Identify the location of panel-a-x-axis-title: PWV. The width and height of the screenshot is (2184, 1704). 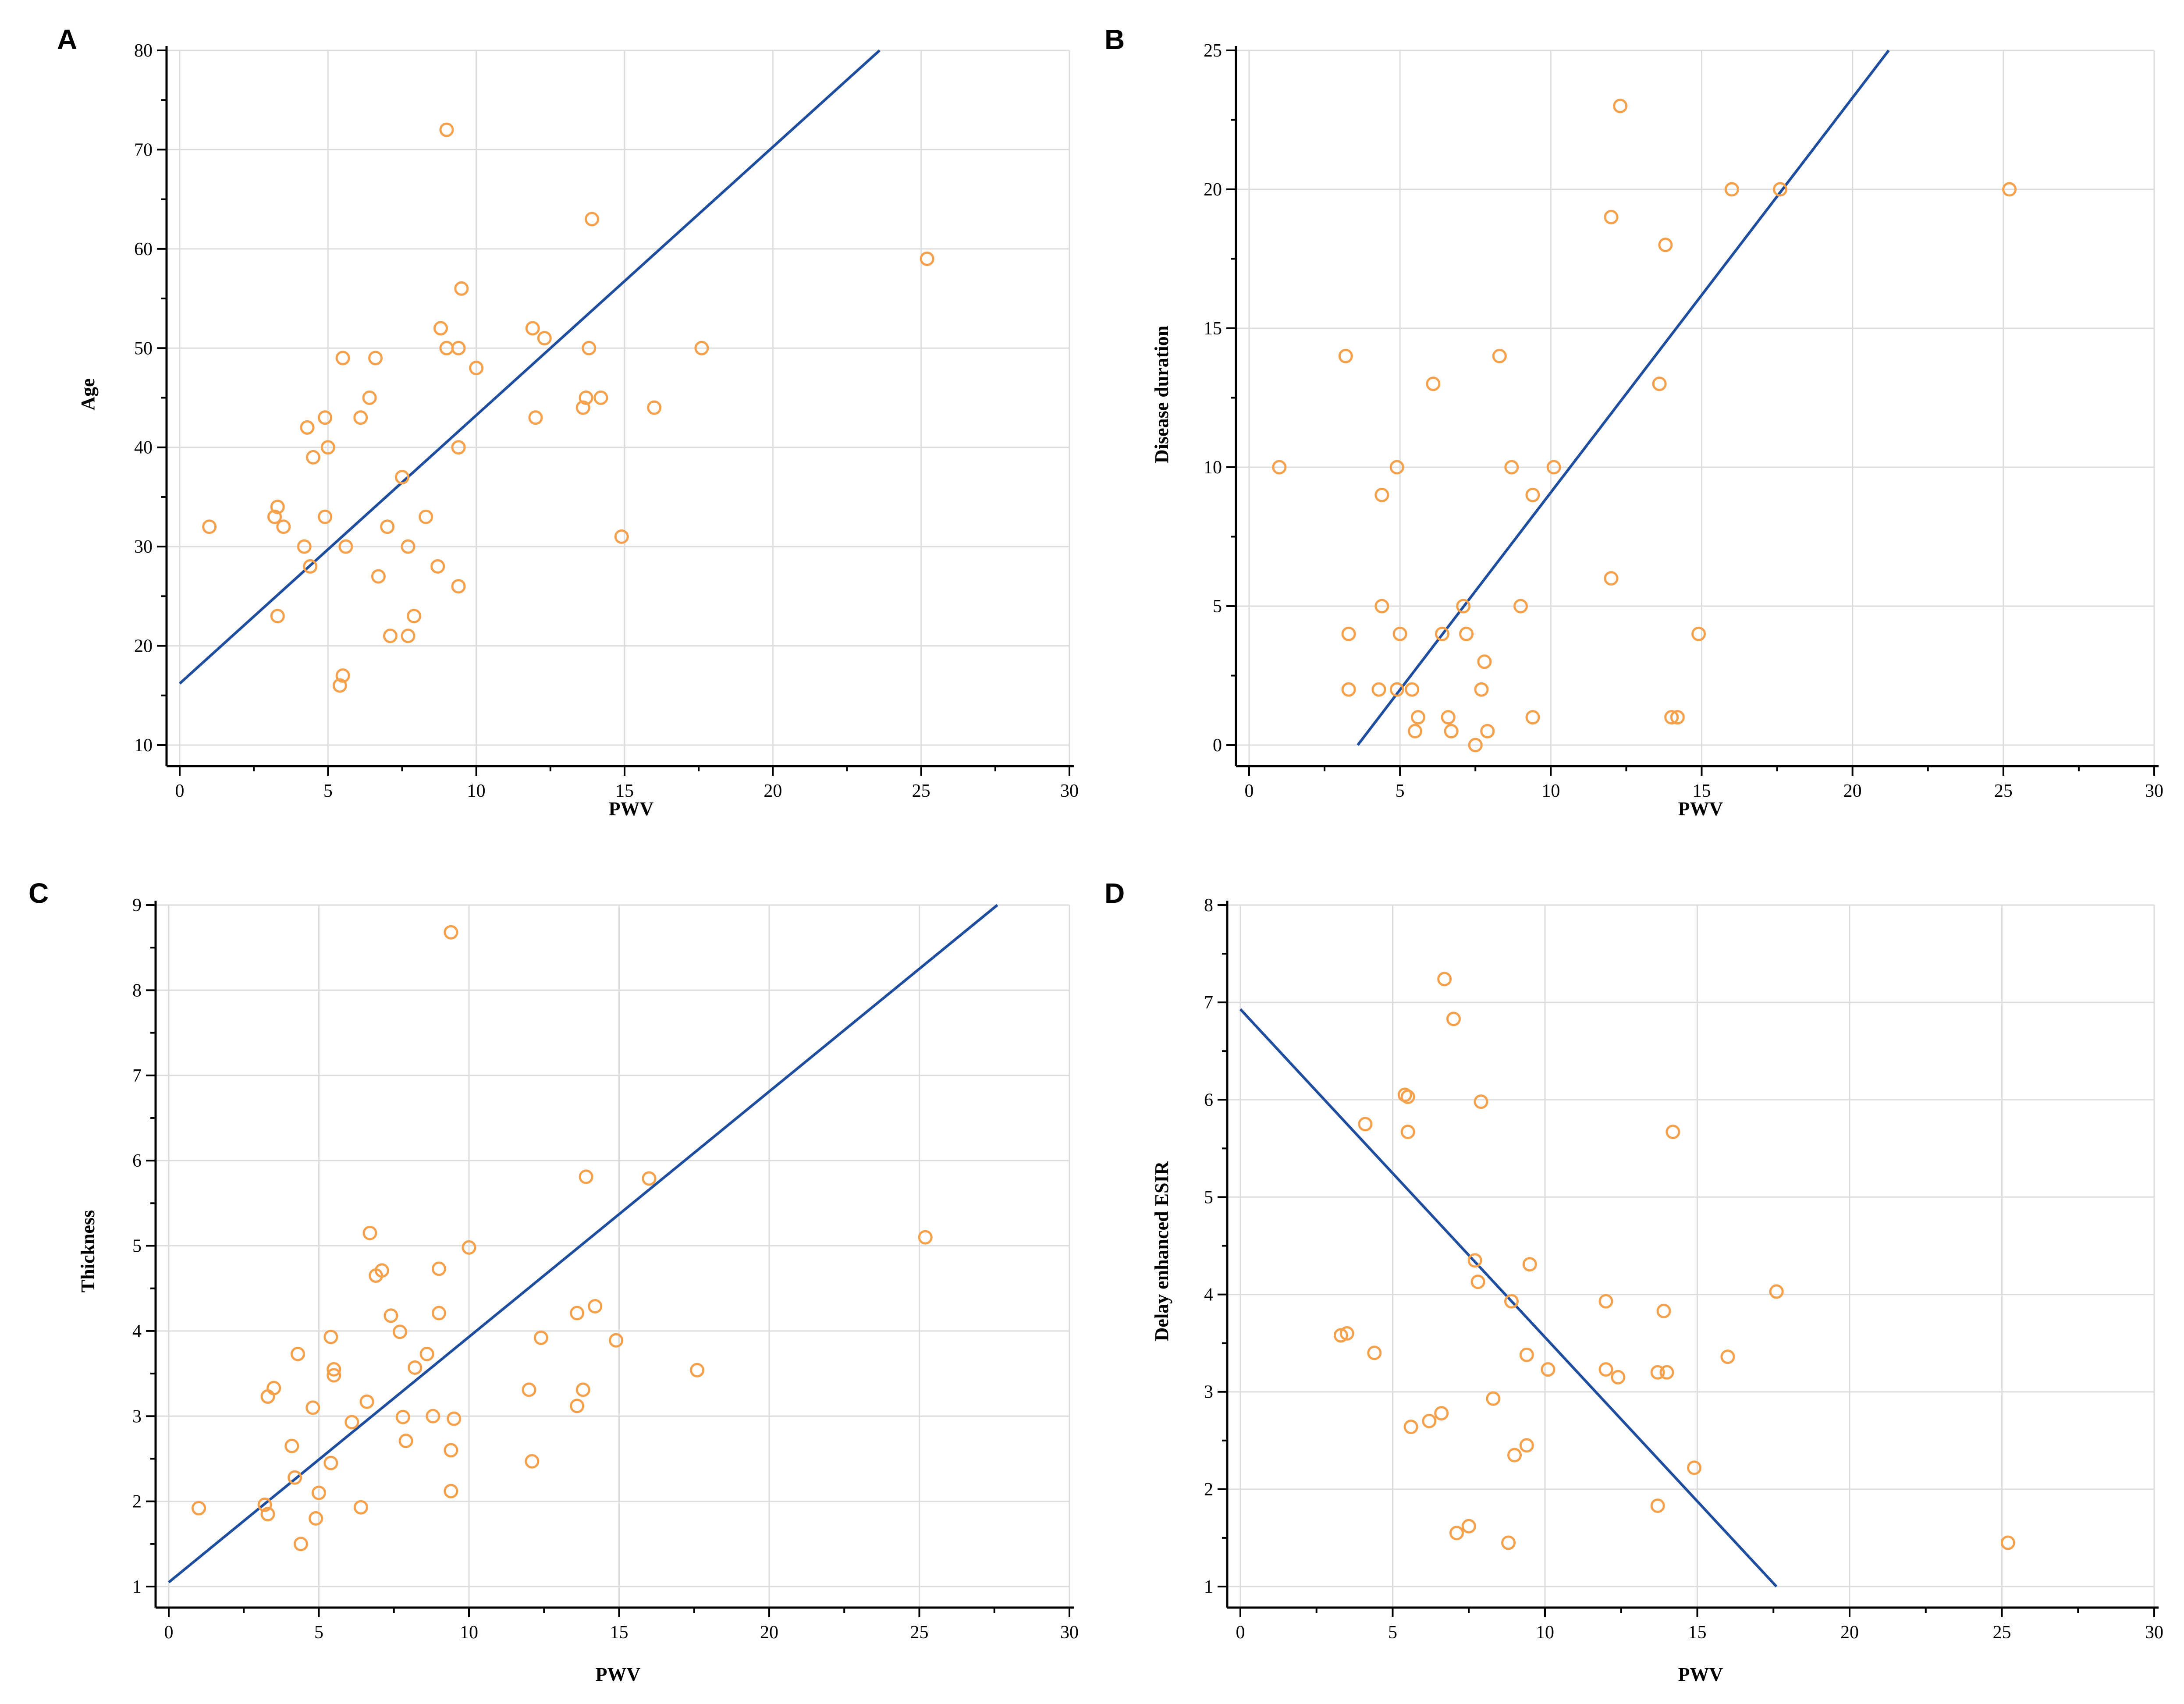
(631, 809).